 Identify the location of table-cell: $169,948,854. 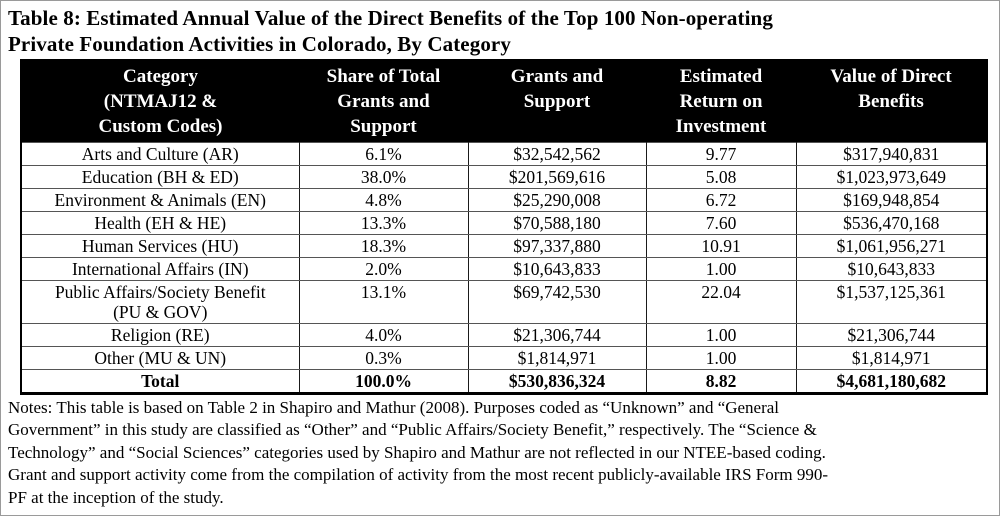
(891, 200).